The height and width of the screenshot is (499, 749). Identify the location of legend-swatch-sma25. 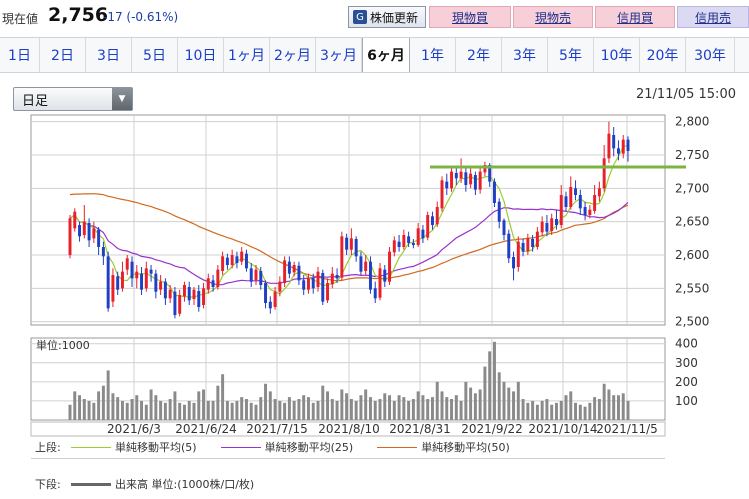
(240, 447).